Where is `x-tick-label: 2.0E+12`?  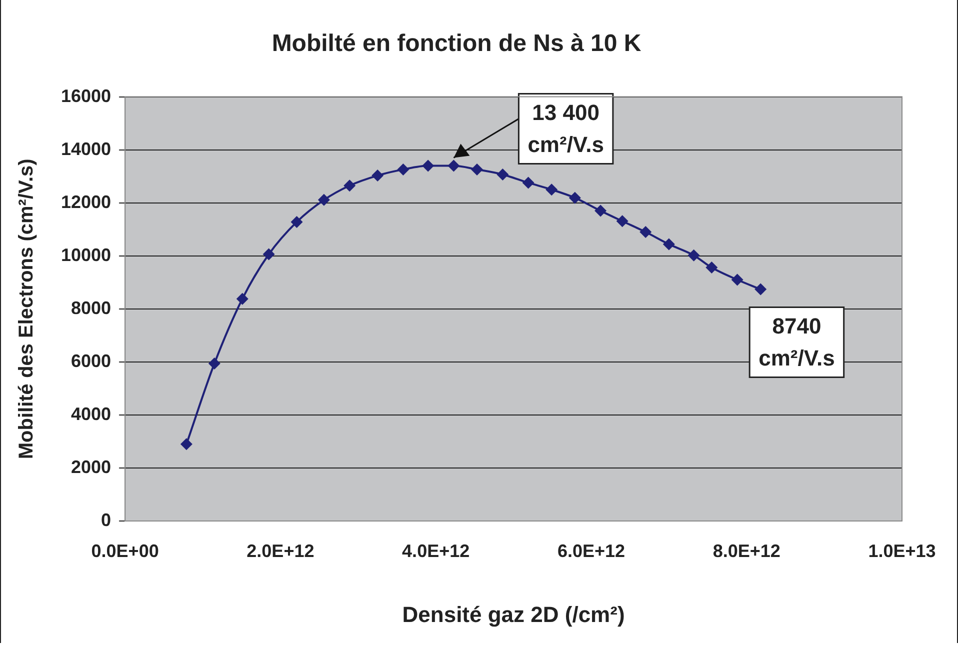 x-tick-label: 2.0E+12 is located at coordinates (280, 550).